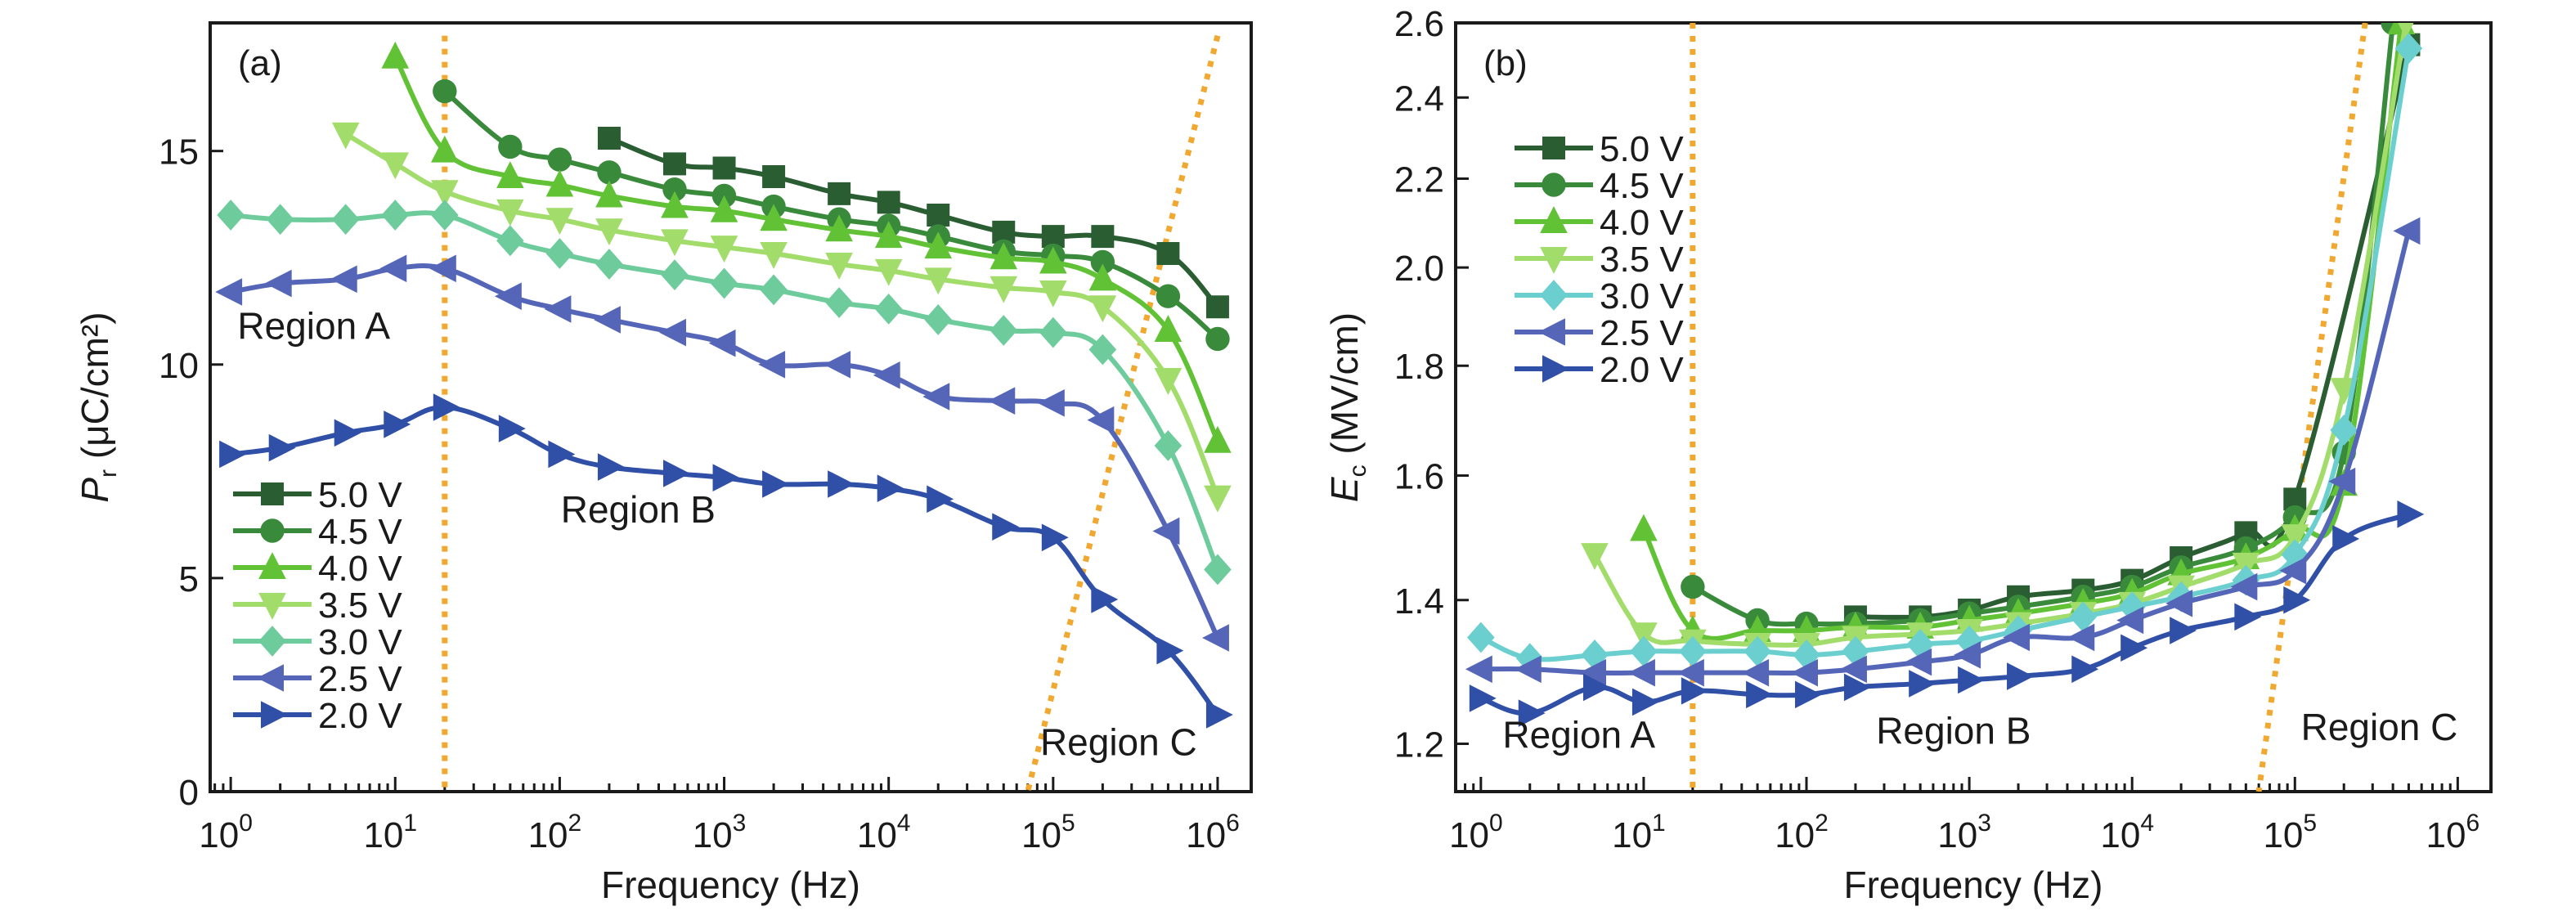  Describe the element at coordinates (1419, 269) in the screenshot. I see `y-tick-label: 2.0` at that location.